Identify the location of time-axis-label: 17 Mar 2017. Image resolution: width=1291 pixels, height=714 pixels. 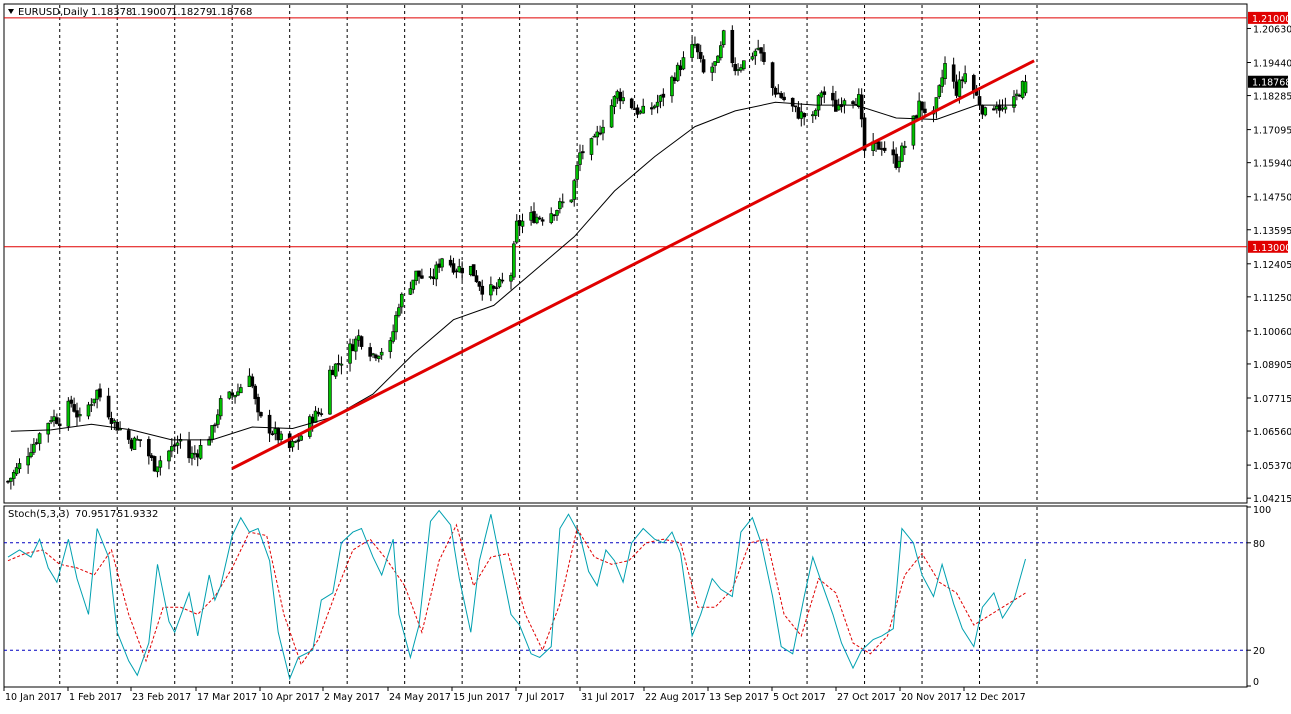
(227, 697).